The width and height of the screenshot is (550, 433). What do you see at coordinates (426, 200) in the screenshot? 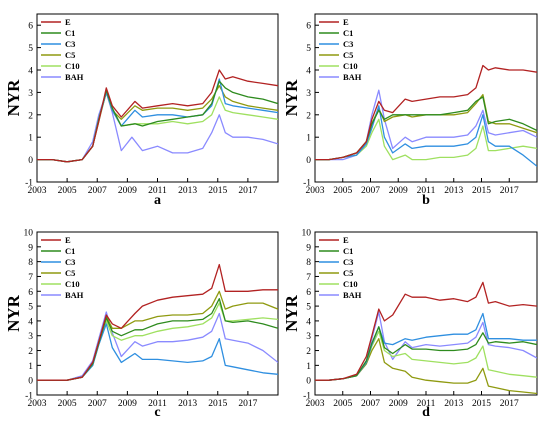
I see `panel-letter: b` at bounding box center [426, 200].